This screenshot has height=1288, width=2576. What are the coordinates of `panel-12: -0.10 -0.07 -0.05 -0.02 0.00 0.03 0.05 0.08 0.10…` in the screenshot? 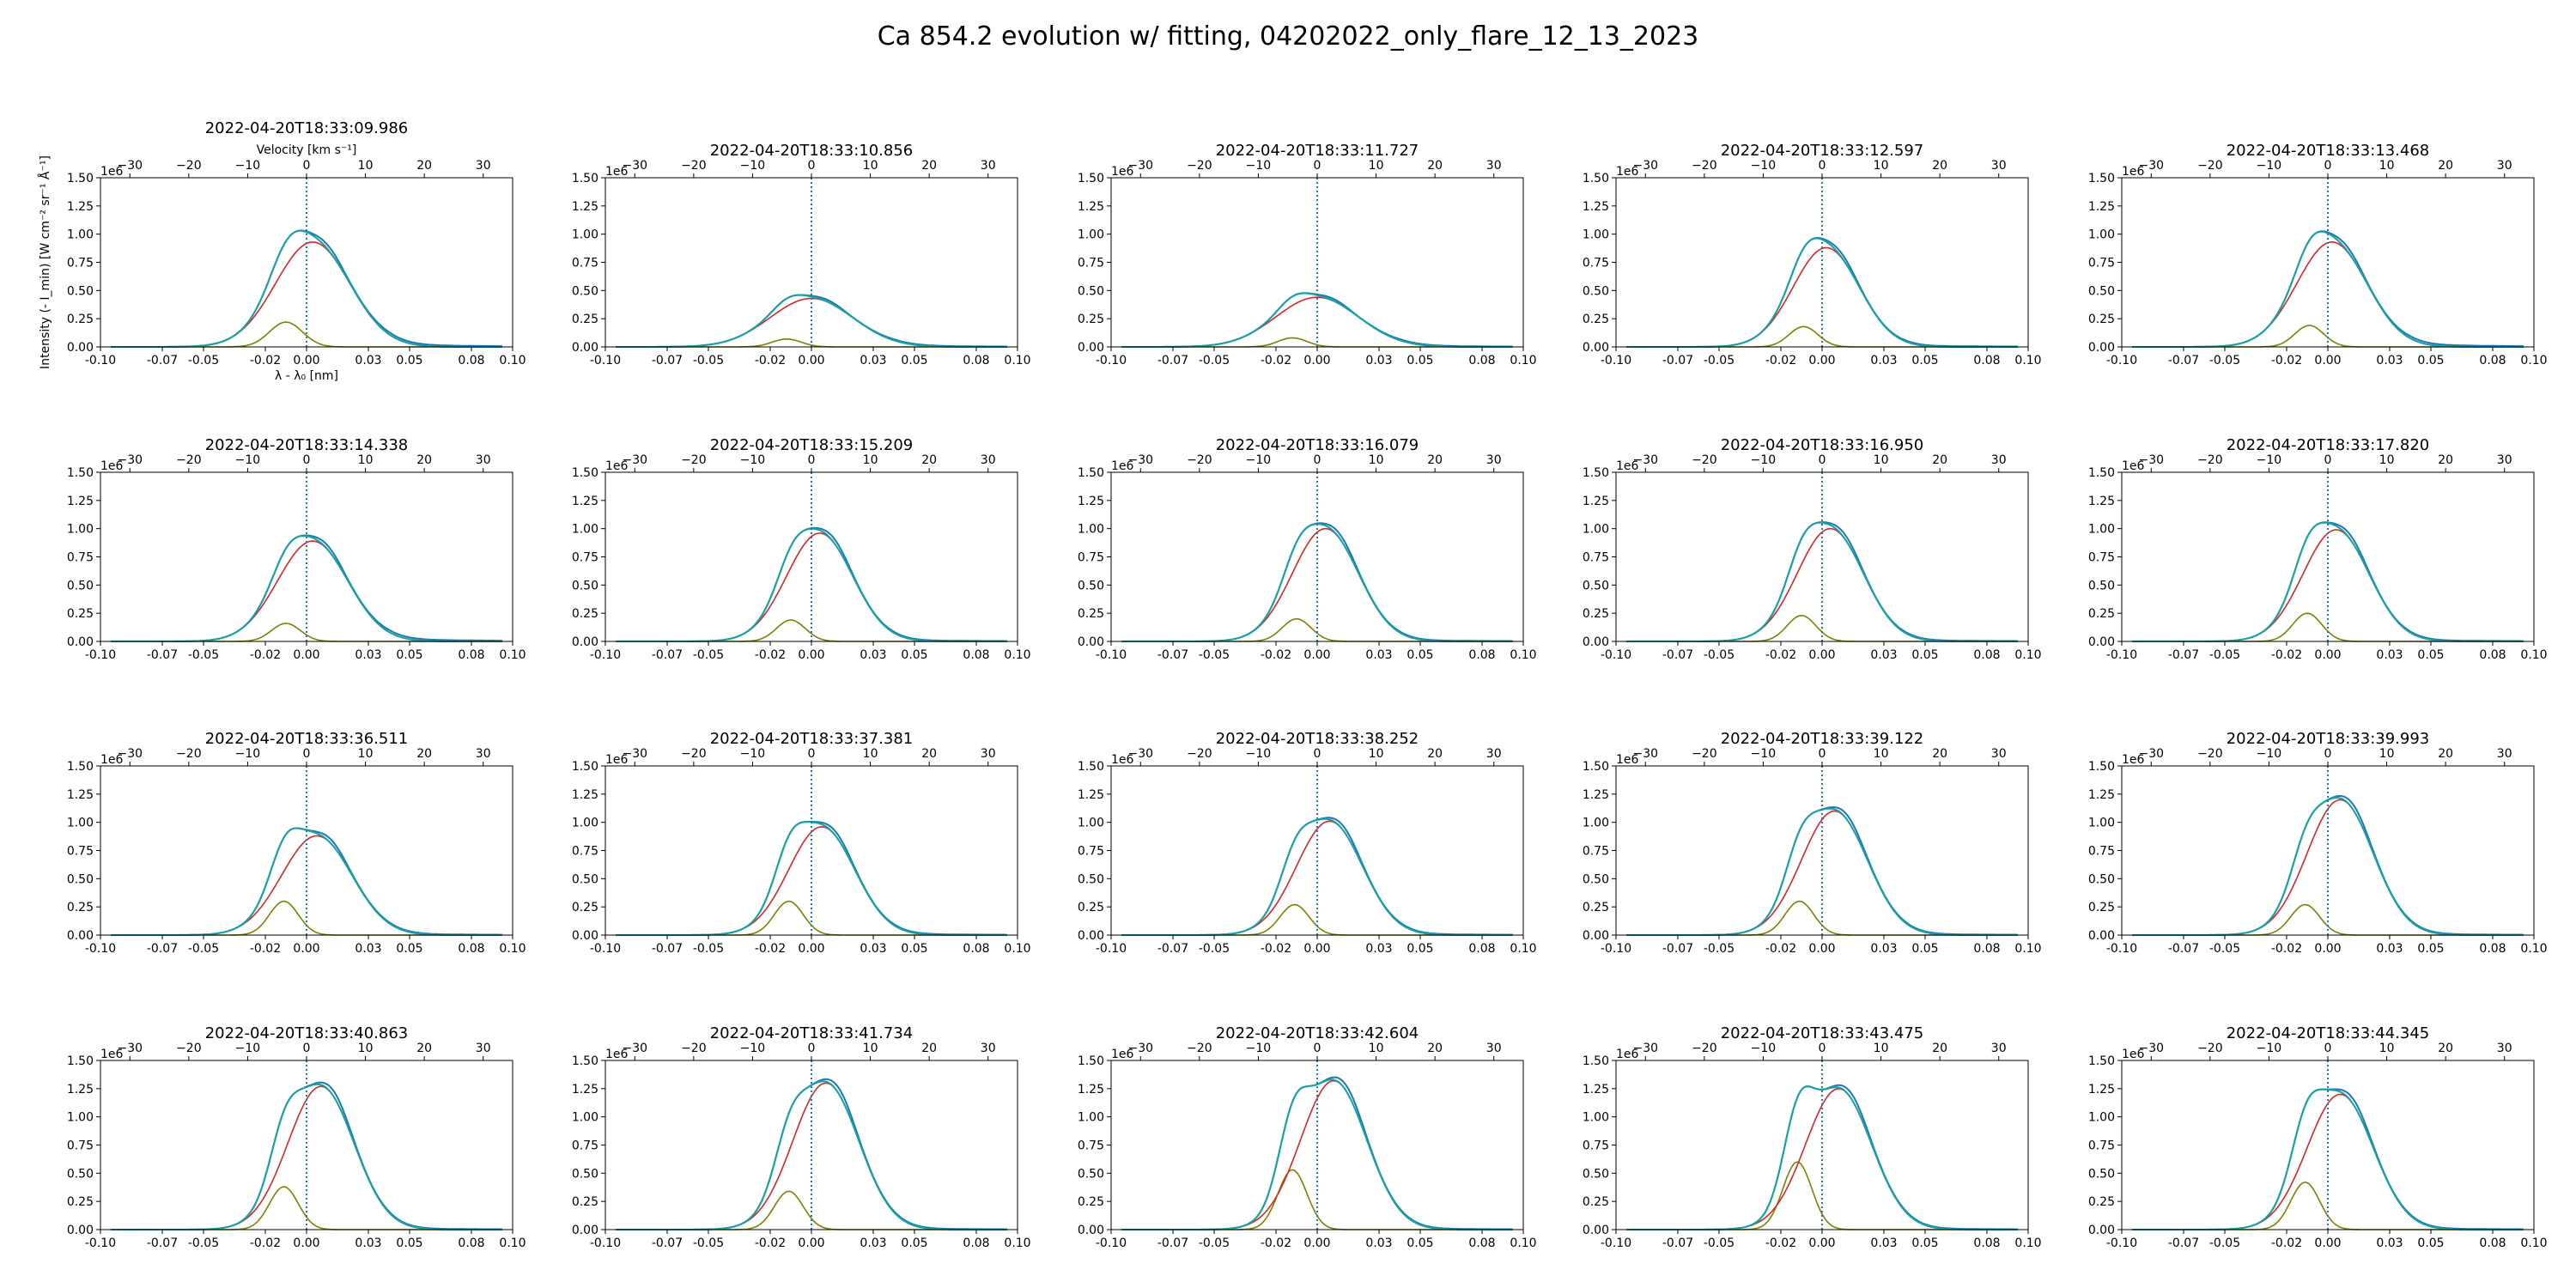 It's located at (801, 843).